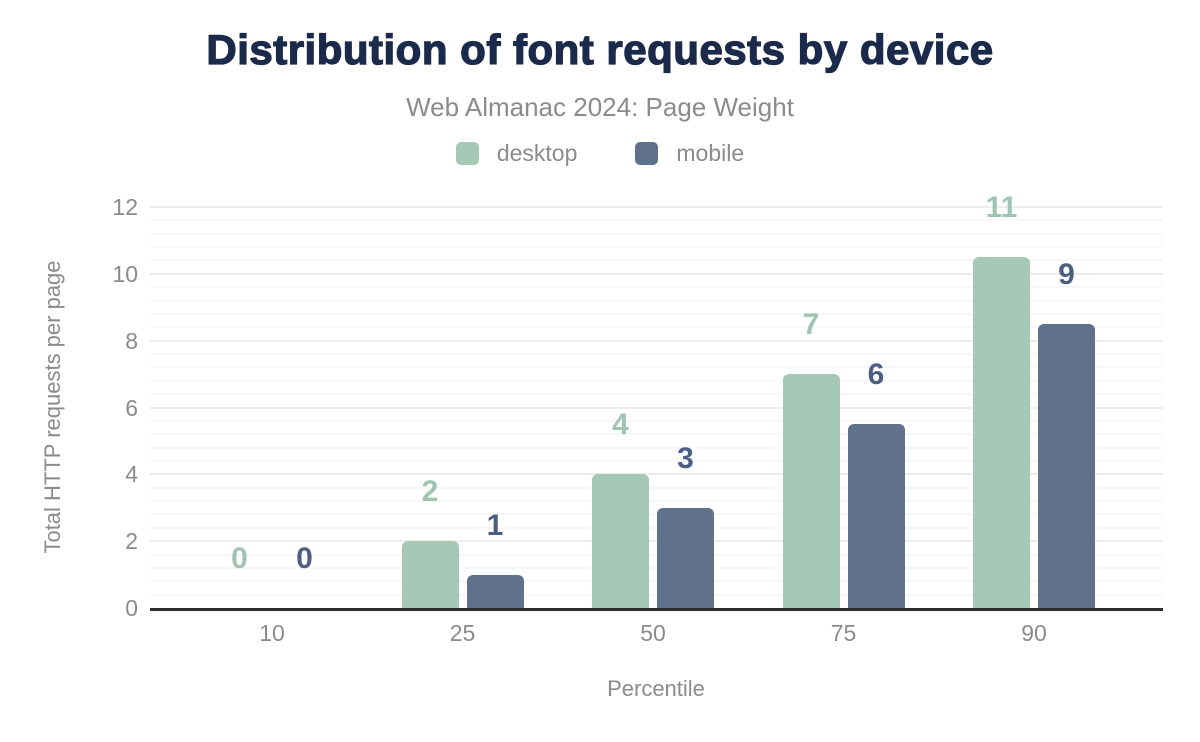 Image resolution: width=1200 pixels, height=742 pixels. I want to click on legend-label-desktop: desktop, so click(537, 153).